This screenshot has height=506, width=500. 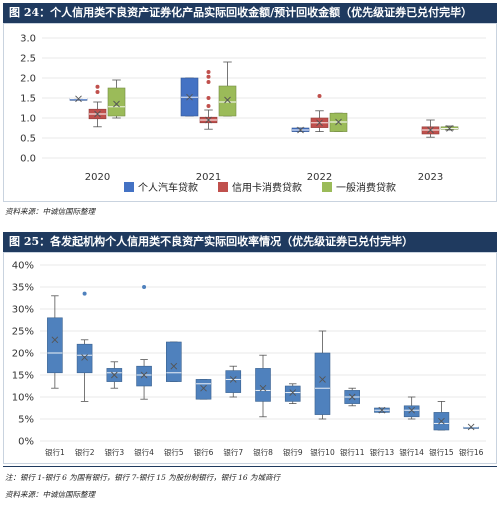 I want to click on bank8-mean-marker, so click(x=263, y=388).